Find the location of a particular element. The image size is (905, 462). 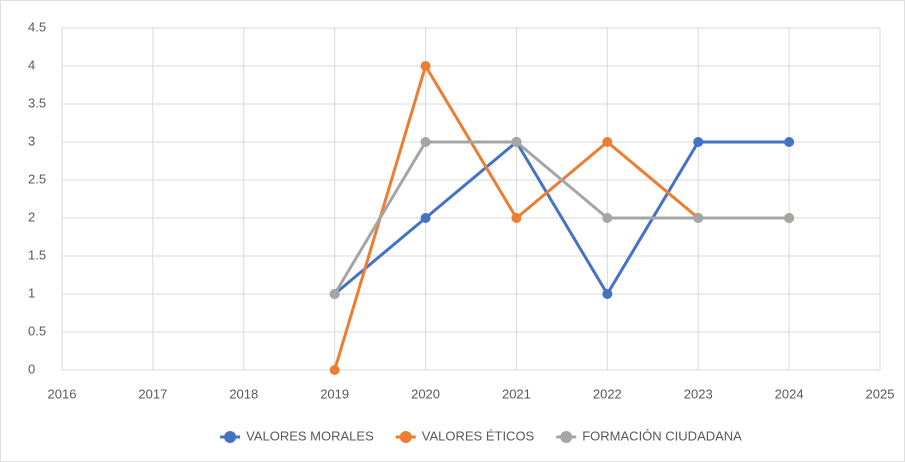

x-tick-label: 2022 is located at coordinates (607, 393).